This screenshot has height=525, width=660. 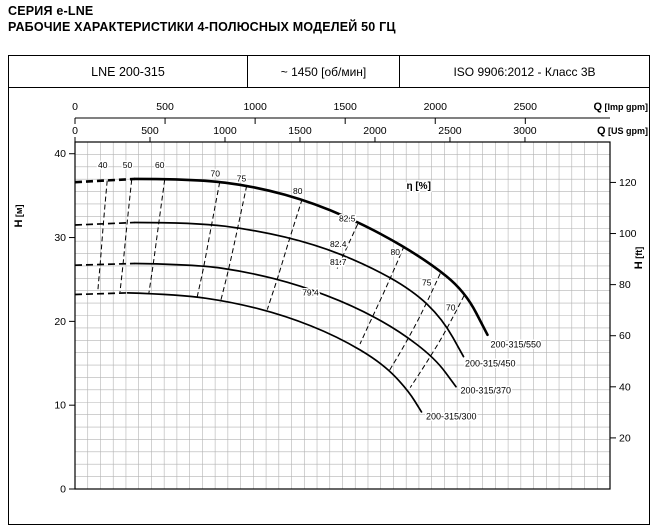 What do you see at coordinates (338, 262) in the screenshot?
I see `svg-text: 81.7` at bounding box center [338, 262].